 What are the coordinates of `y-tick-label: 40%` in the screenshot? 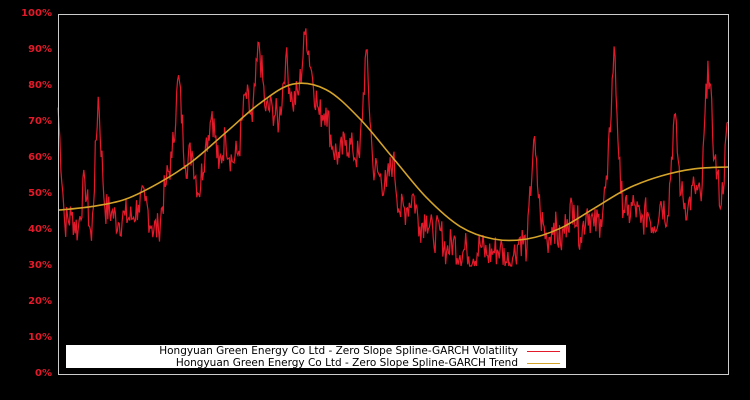 It's located at (40, 229).